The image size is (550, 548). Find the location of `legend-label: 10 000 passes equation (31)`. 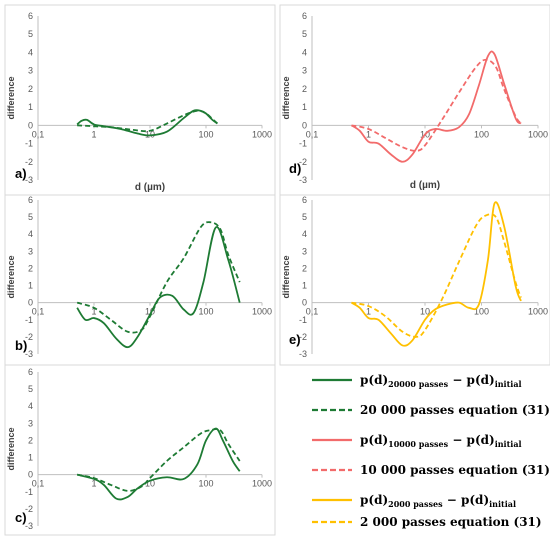

legend-label: 10 000 passes equation (31) is located at coordinates (455, 470).